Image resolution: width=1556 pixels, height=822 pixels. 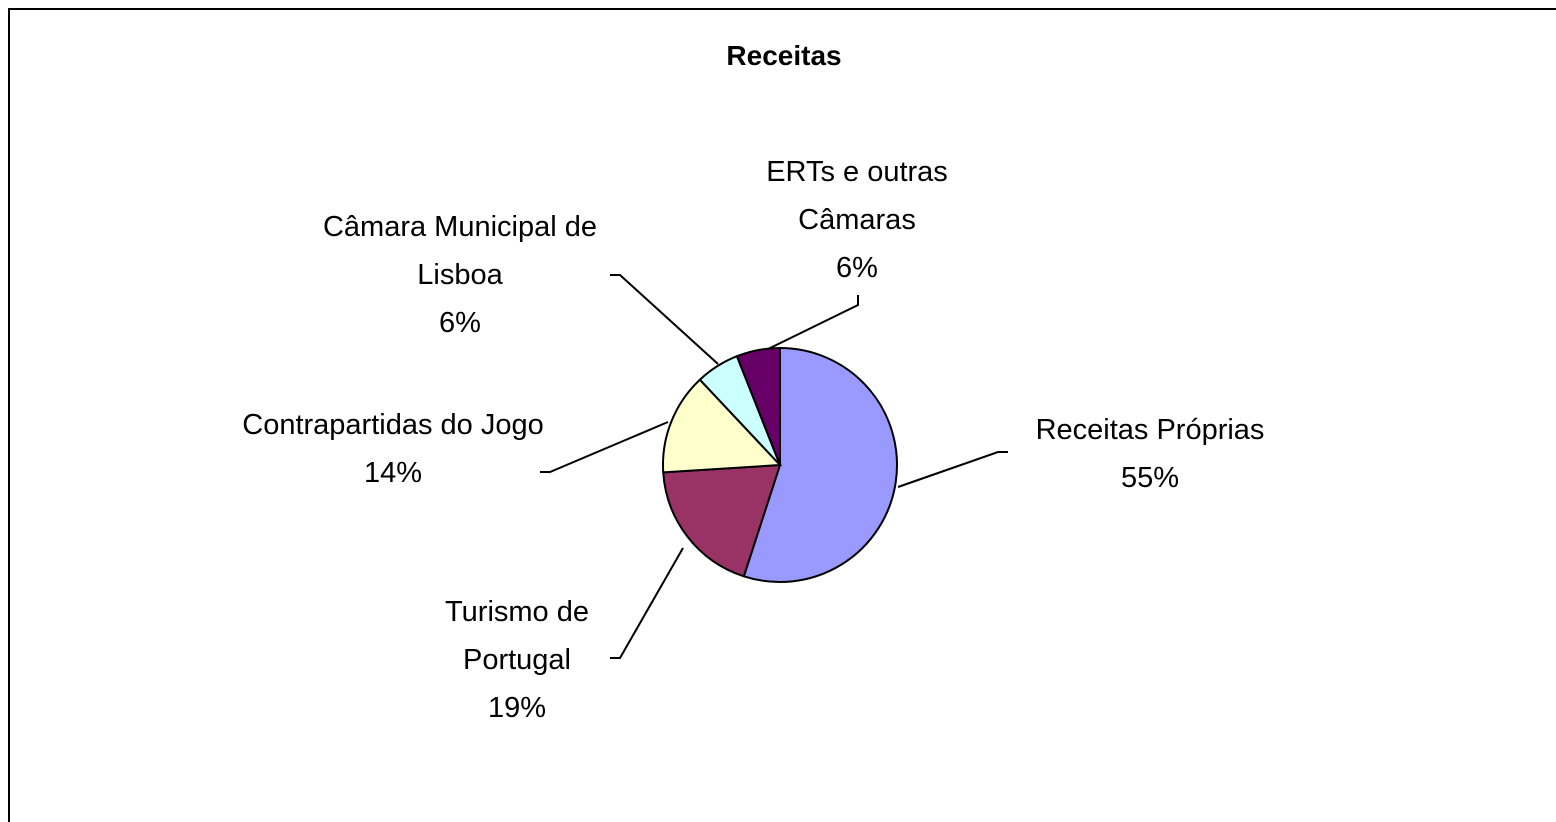 I want to click on slice-label: Câmara Municipal de Lisboa 6%, so click(x=460, y=275).